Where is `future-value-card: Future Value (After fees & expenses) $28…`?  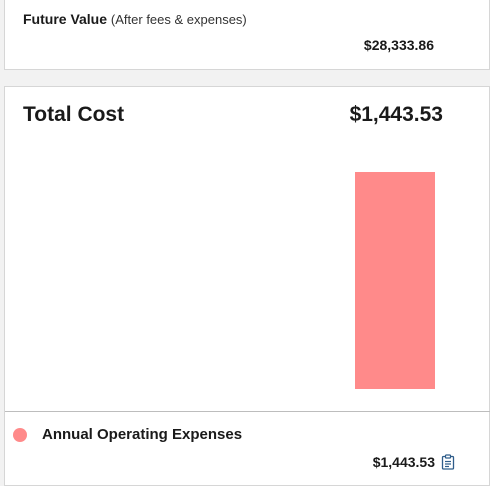 future-value-card: Future Value (After fees & expenses) $28… is located at coordinates (247, 35).